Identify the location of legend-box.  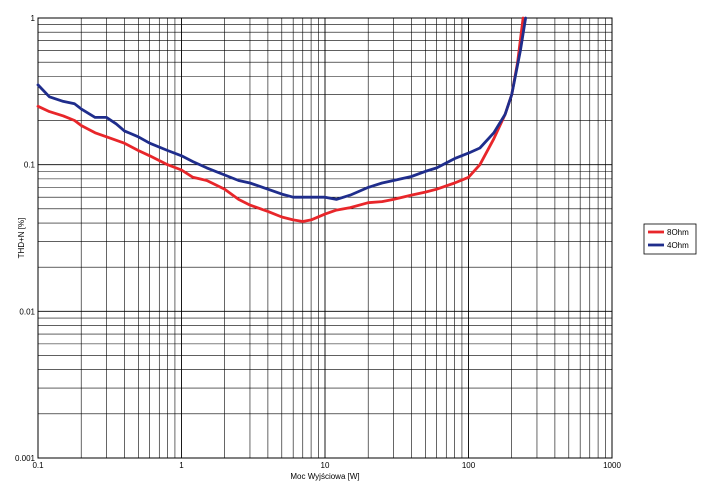
(670, 239).